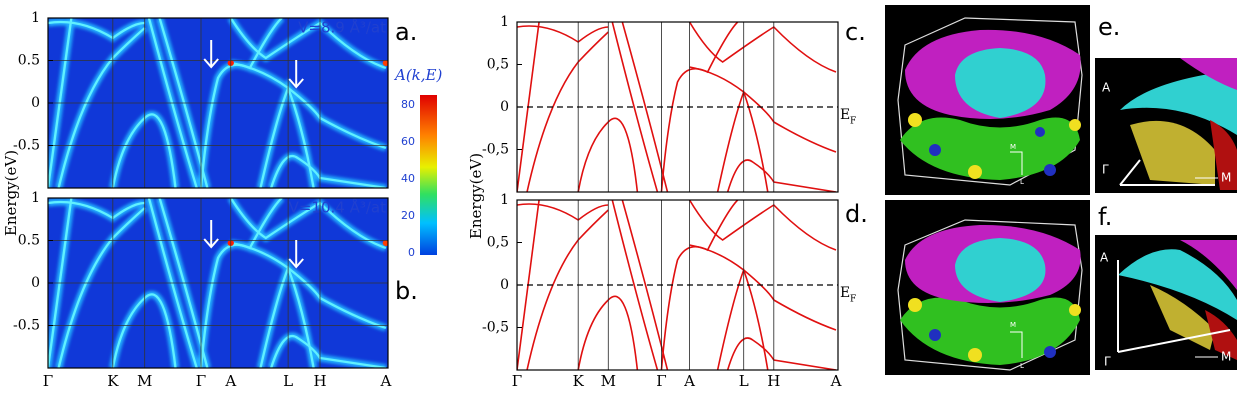  What do you see at coordinates (1166, 302) in the screenshot?
I see `fermi-zoom-f` at bounding box center [1166, 302].